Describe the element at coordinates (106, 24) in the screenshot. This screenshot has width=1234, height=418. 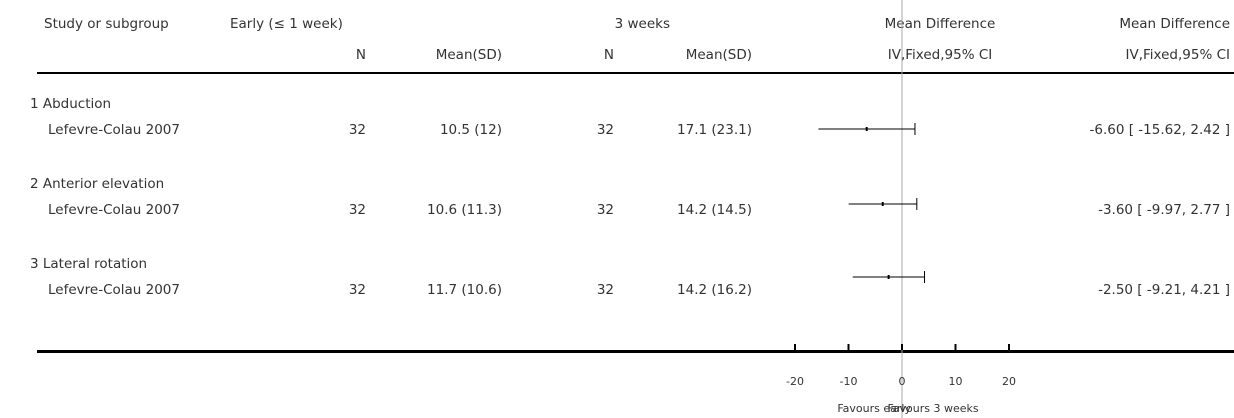
I see `header-study: Study or subgroup` at that location.